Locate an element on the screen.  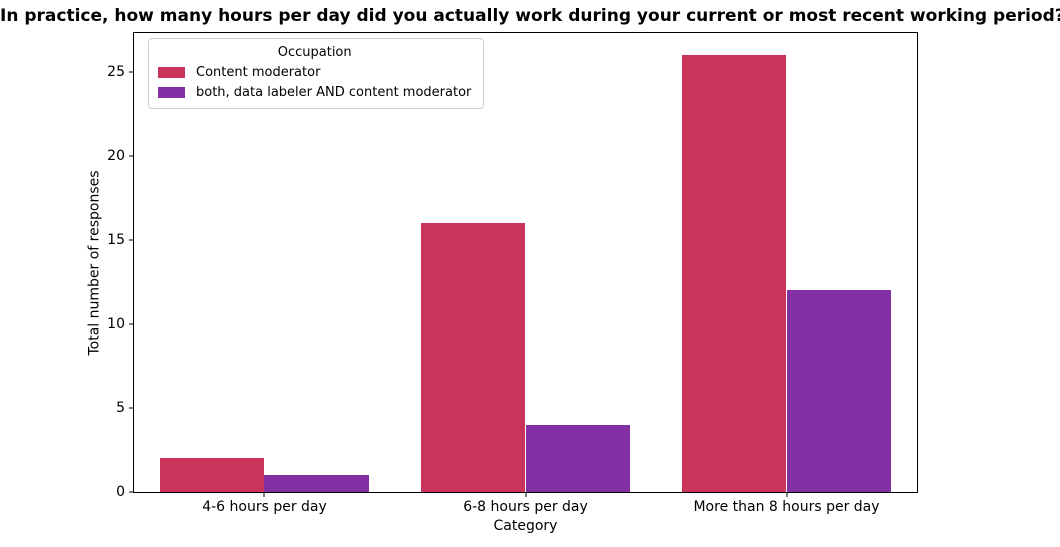
bar-both-data-labeler-and-content-moderator-6-8-hours-per-day is located at coordinates (577, 458).